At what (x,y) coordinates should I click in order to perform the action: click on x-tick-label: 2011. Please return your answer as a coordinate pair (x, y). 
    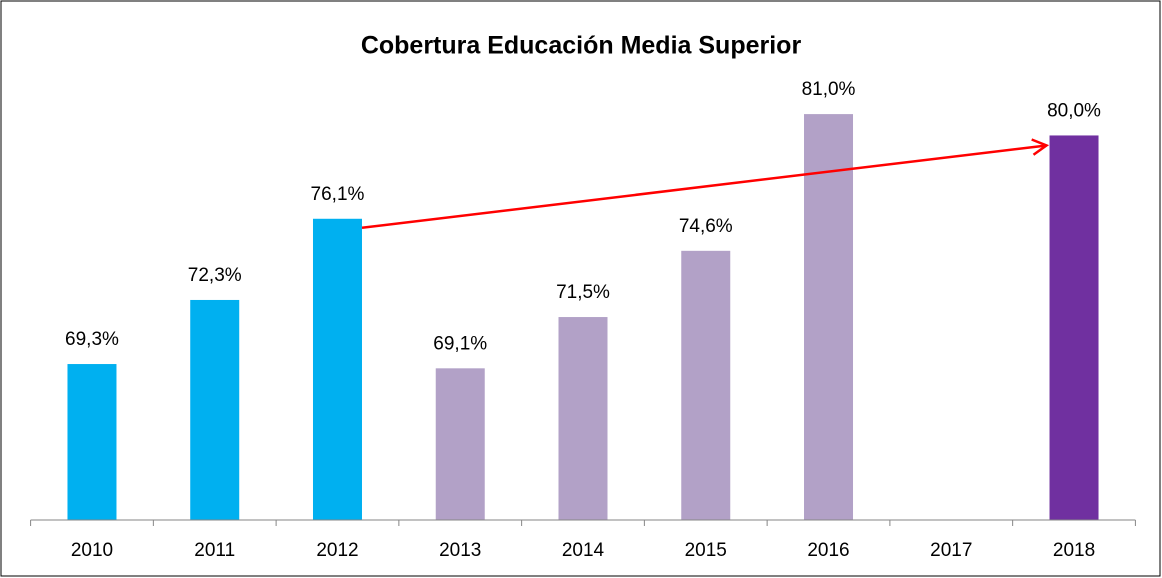
    Looking at the image, I should click on (214, 550).